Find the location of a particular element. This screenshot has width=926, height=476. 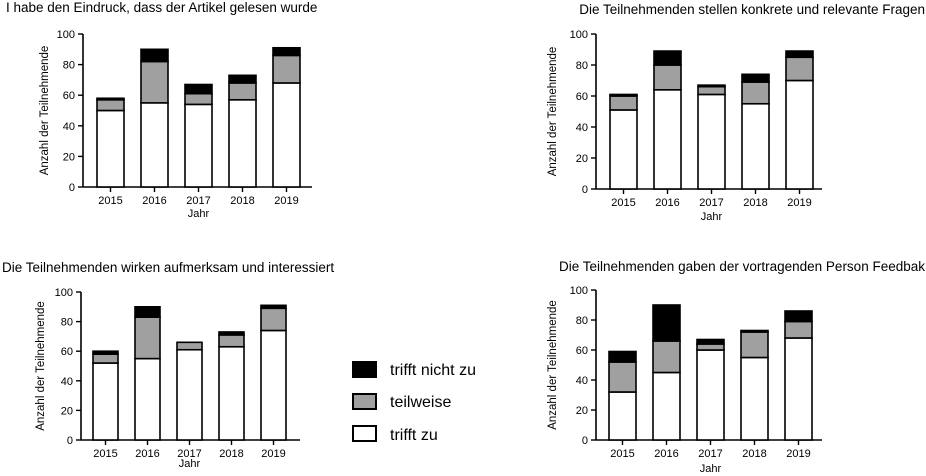

legend-swatch-trifft-nicht-zu is located at coordinates (364, 369).